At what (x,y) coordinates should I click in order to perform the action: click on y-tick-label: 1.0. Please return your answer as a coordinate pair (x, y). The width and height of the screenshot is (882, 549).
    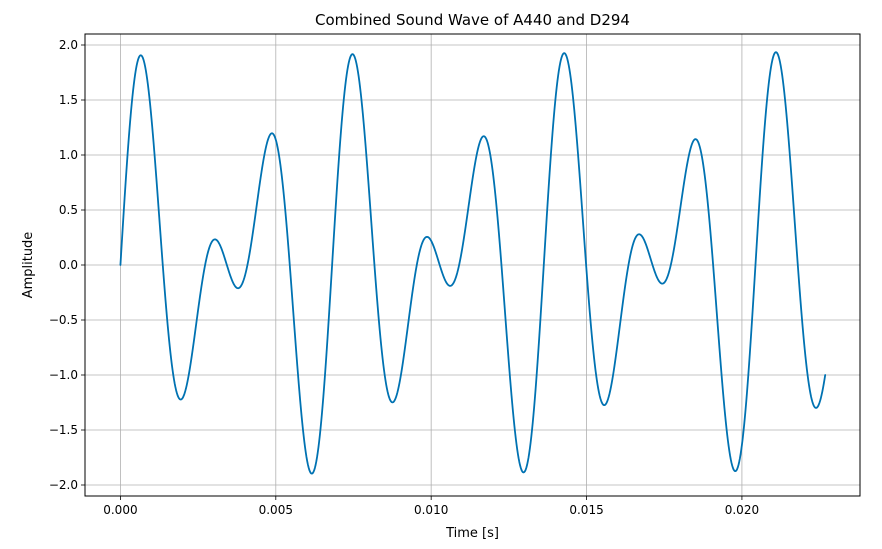
    Looking at the image, I should click on (68, 155).